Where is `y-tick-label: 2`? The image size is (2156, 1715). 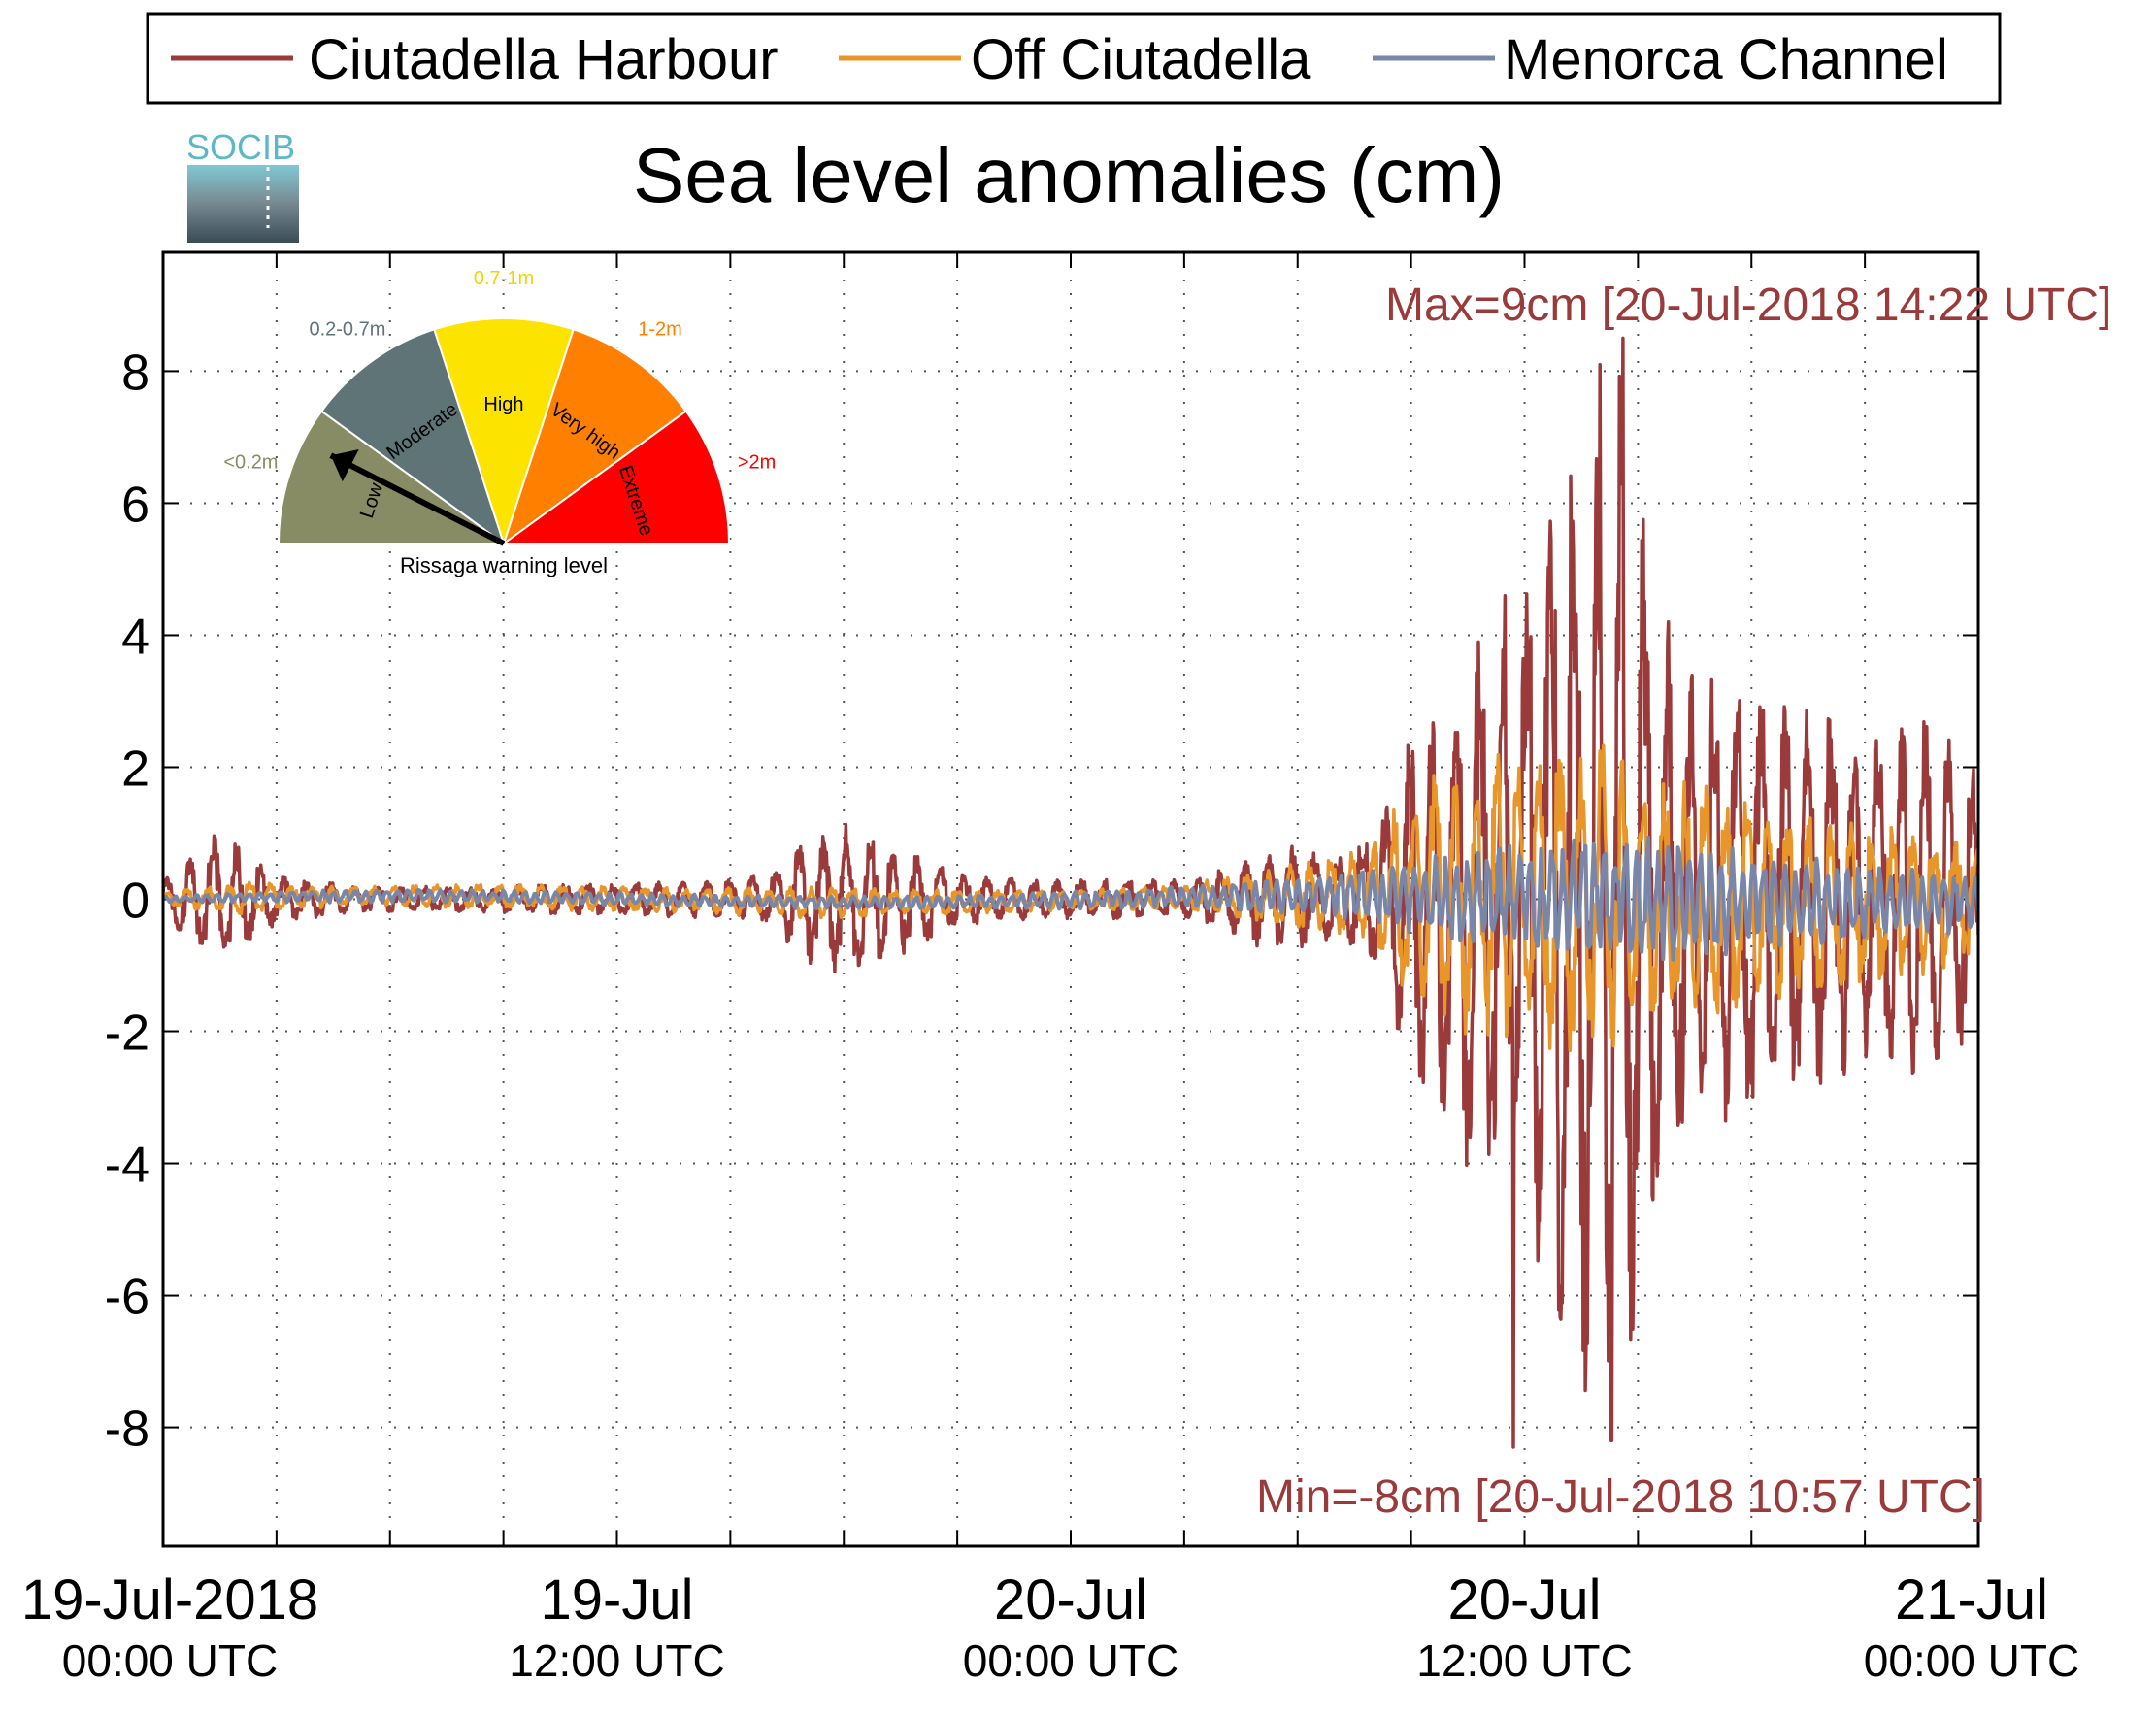
y-tick-label: 2 is located at coordinates (135, 769).